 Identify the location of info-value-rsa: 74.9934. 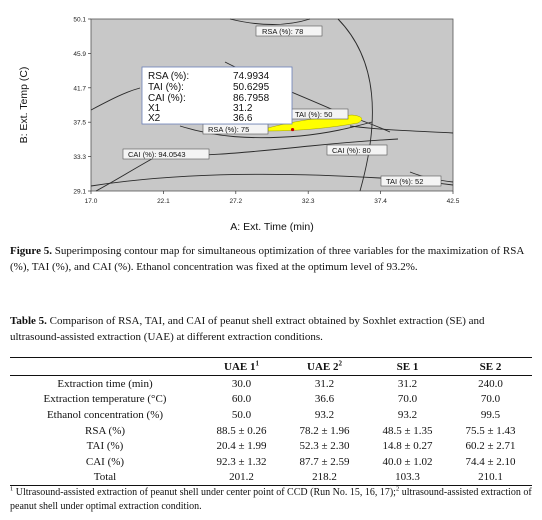
(251, 76).